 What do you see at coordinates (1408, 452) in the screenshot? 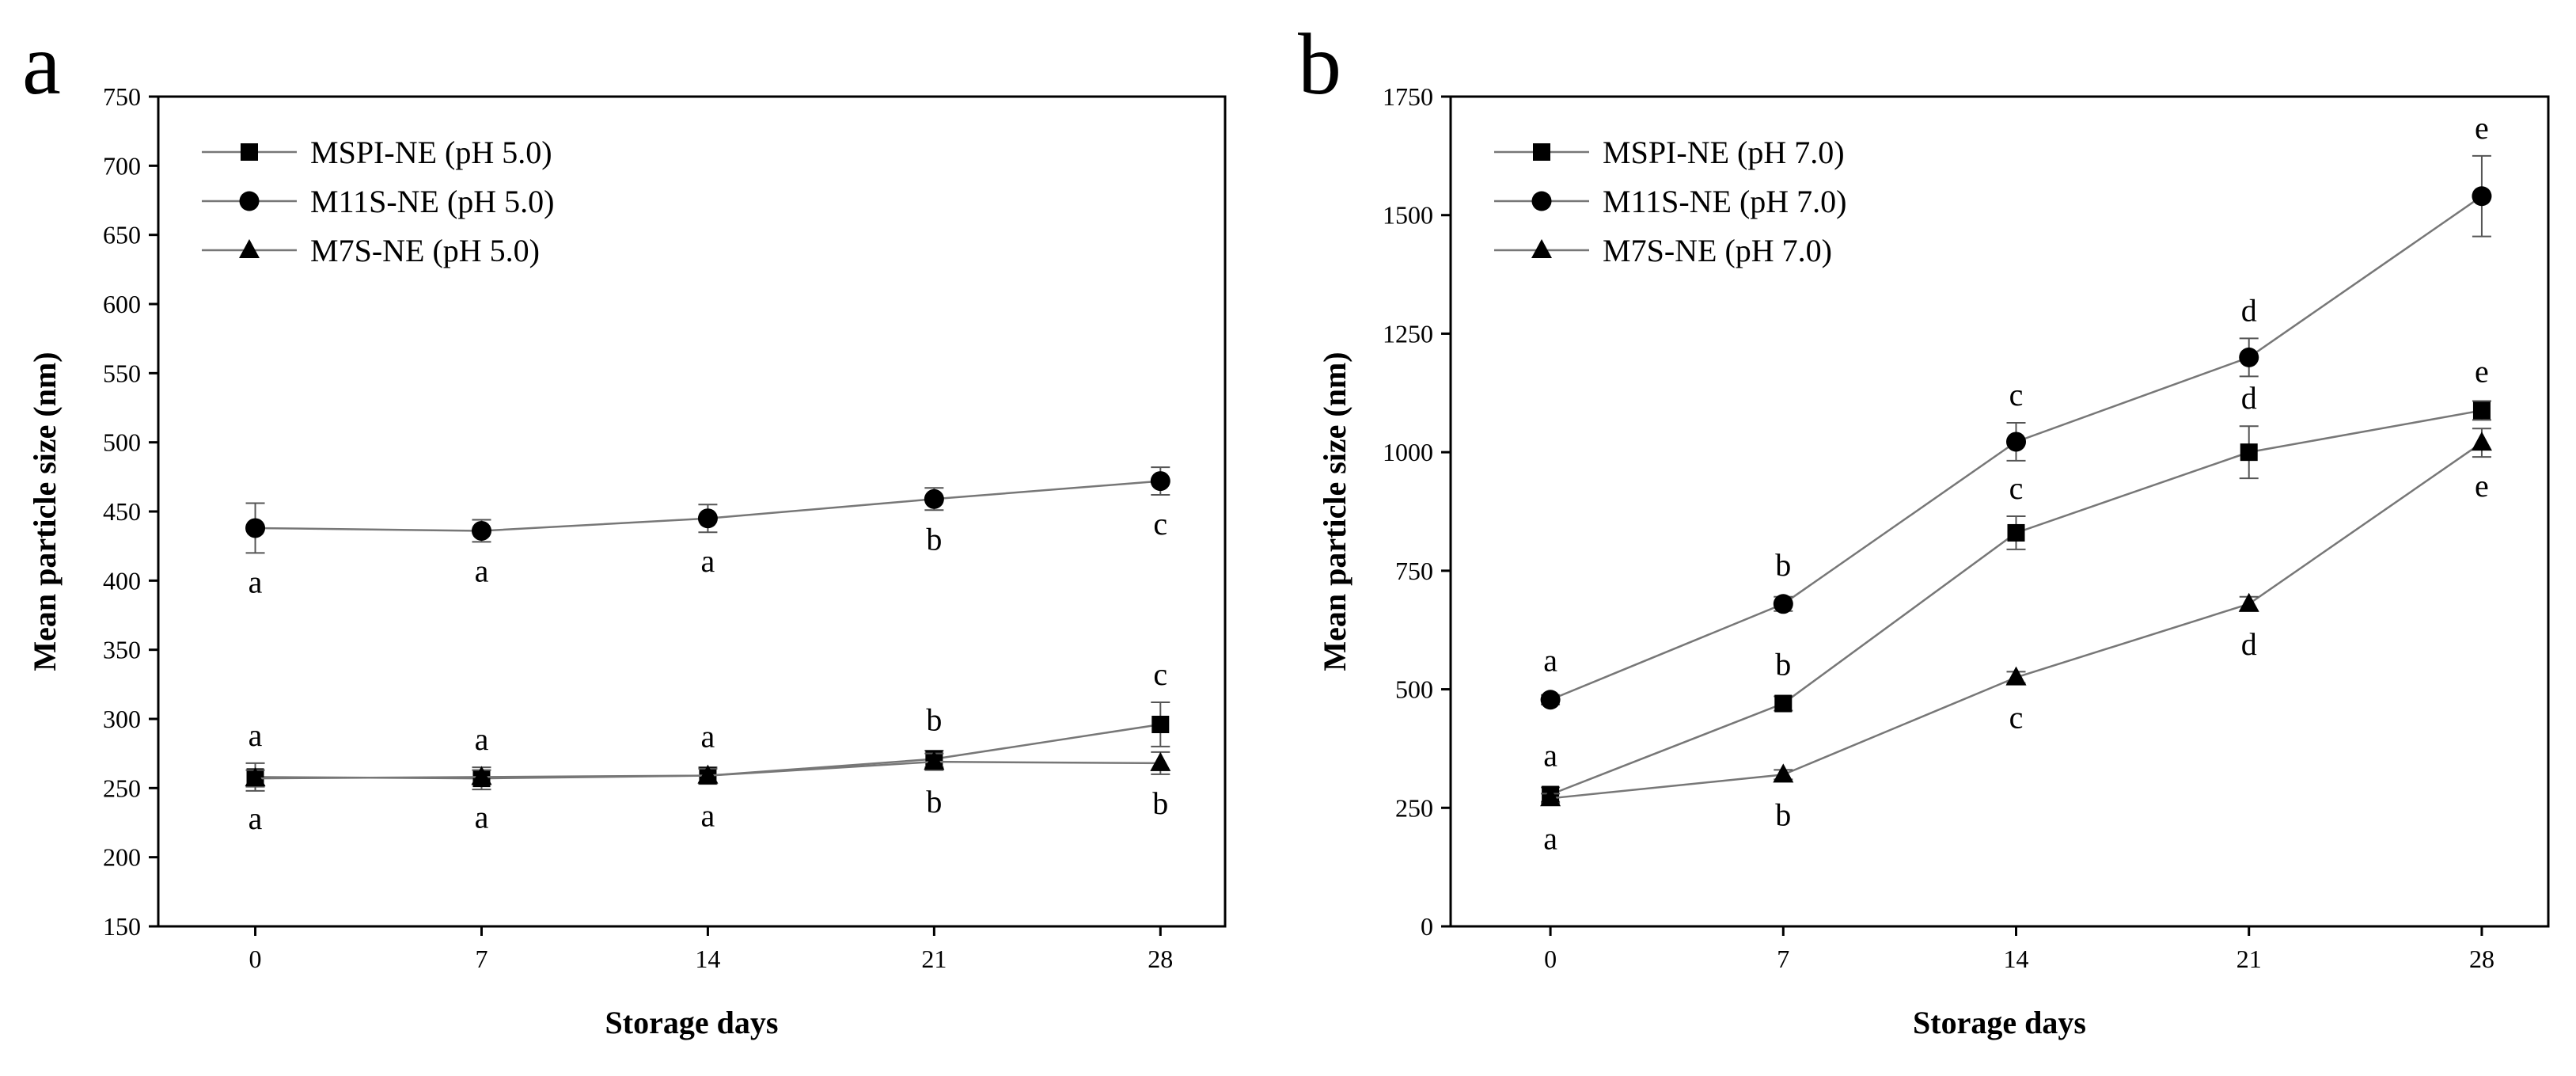
I see `y-tick-label: 1000` at bounding box center [1408, 452].